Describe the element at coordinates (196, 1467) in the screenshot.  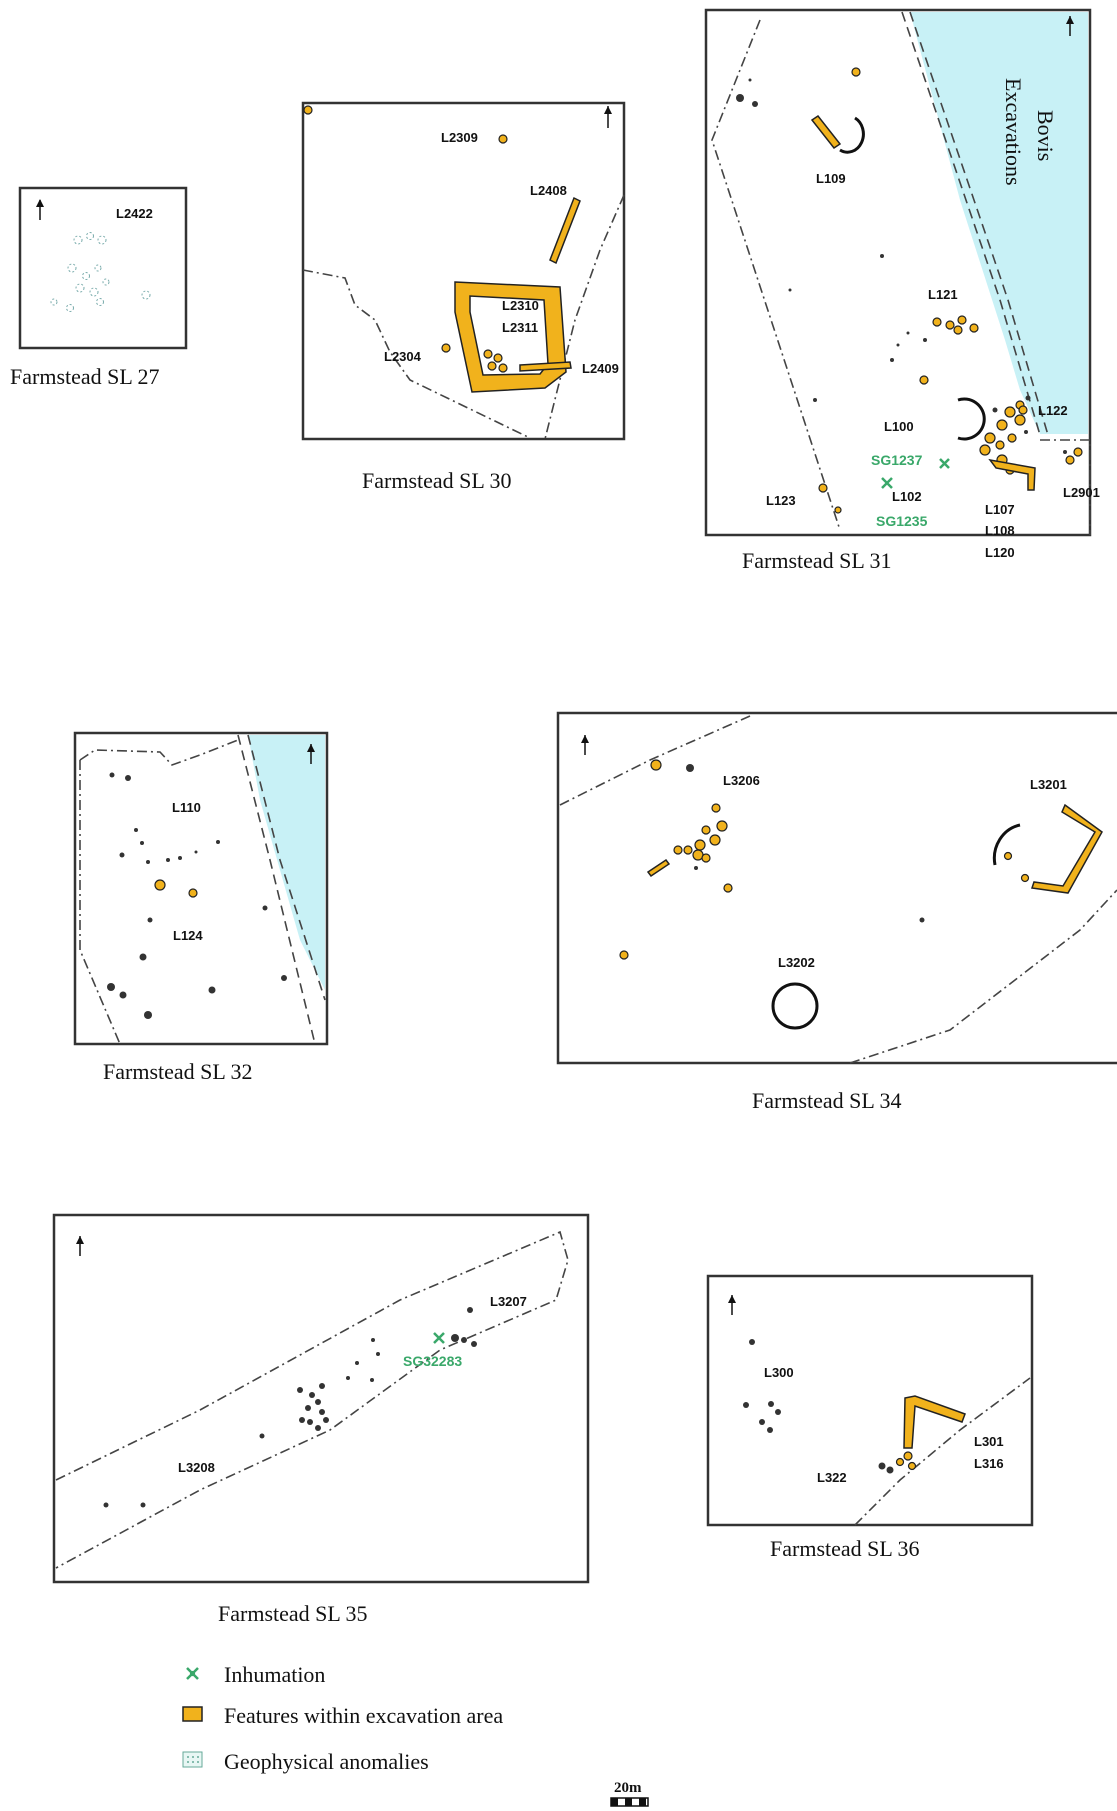
I see `label-L3208: L3208` at that location.